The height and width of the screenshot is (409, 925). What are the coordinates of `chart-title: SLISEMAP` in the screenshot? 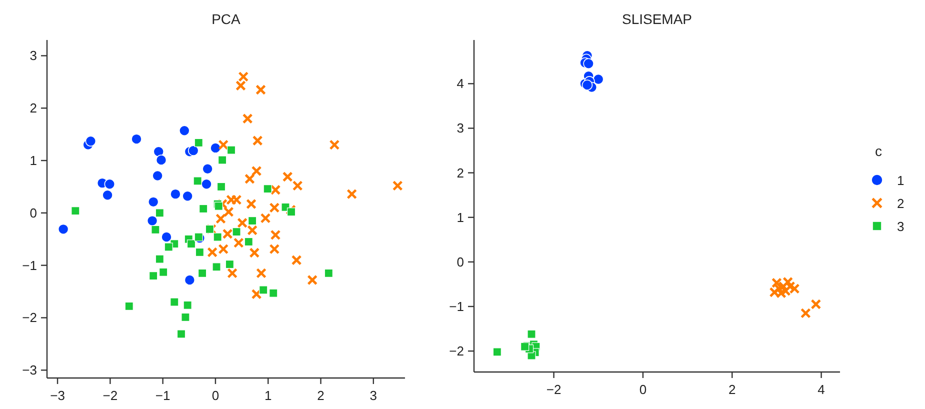 It's located at (657, 19).